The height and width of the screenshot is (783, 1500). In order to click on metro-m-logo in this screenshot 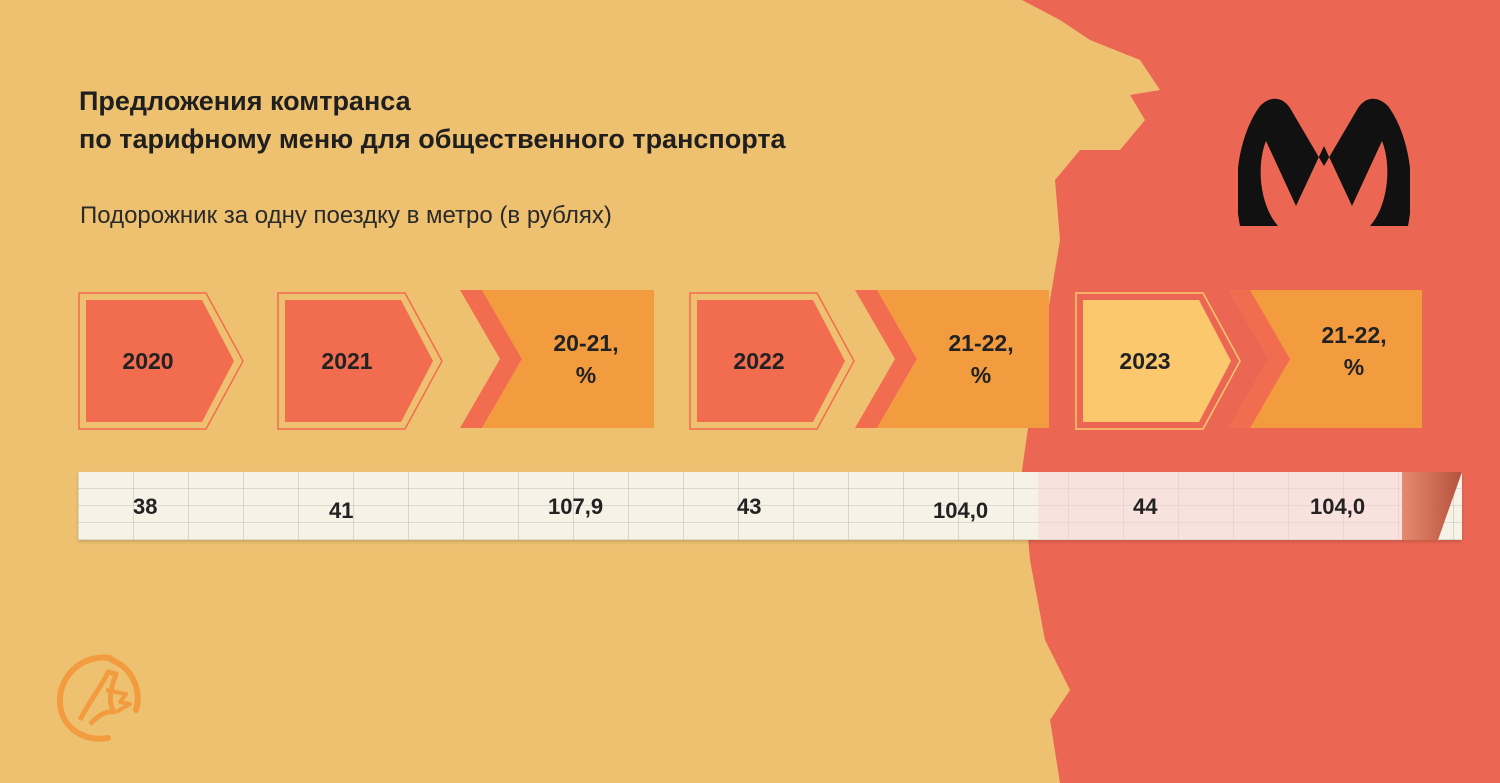, I will do `click(1324, 162)`.